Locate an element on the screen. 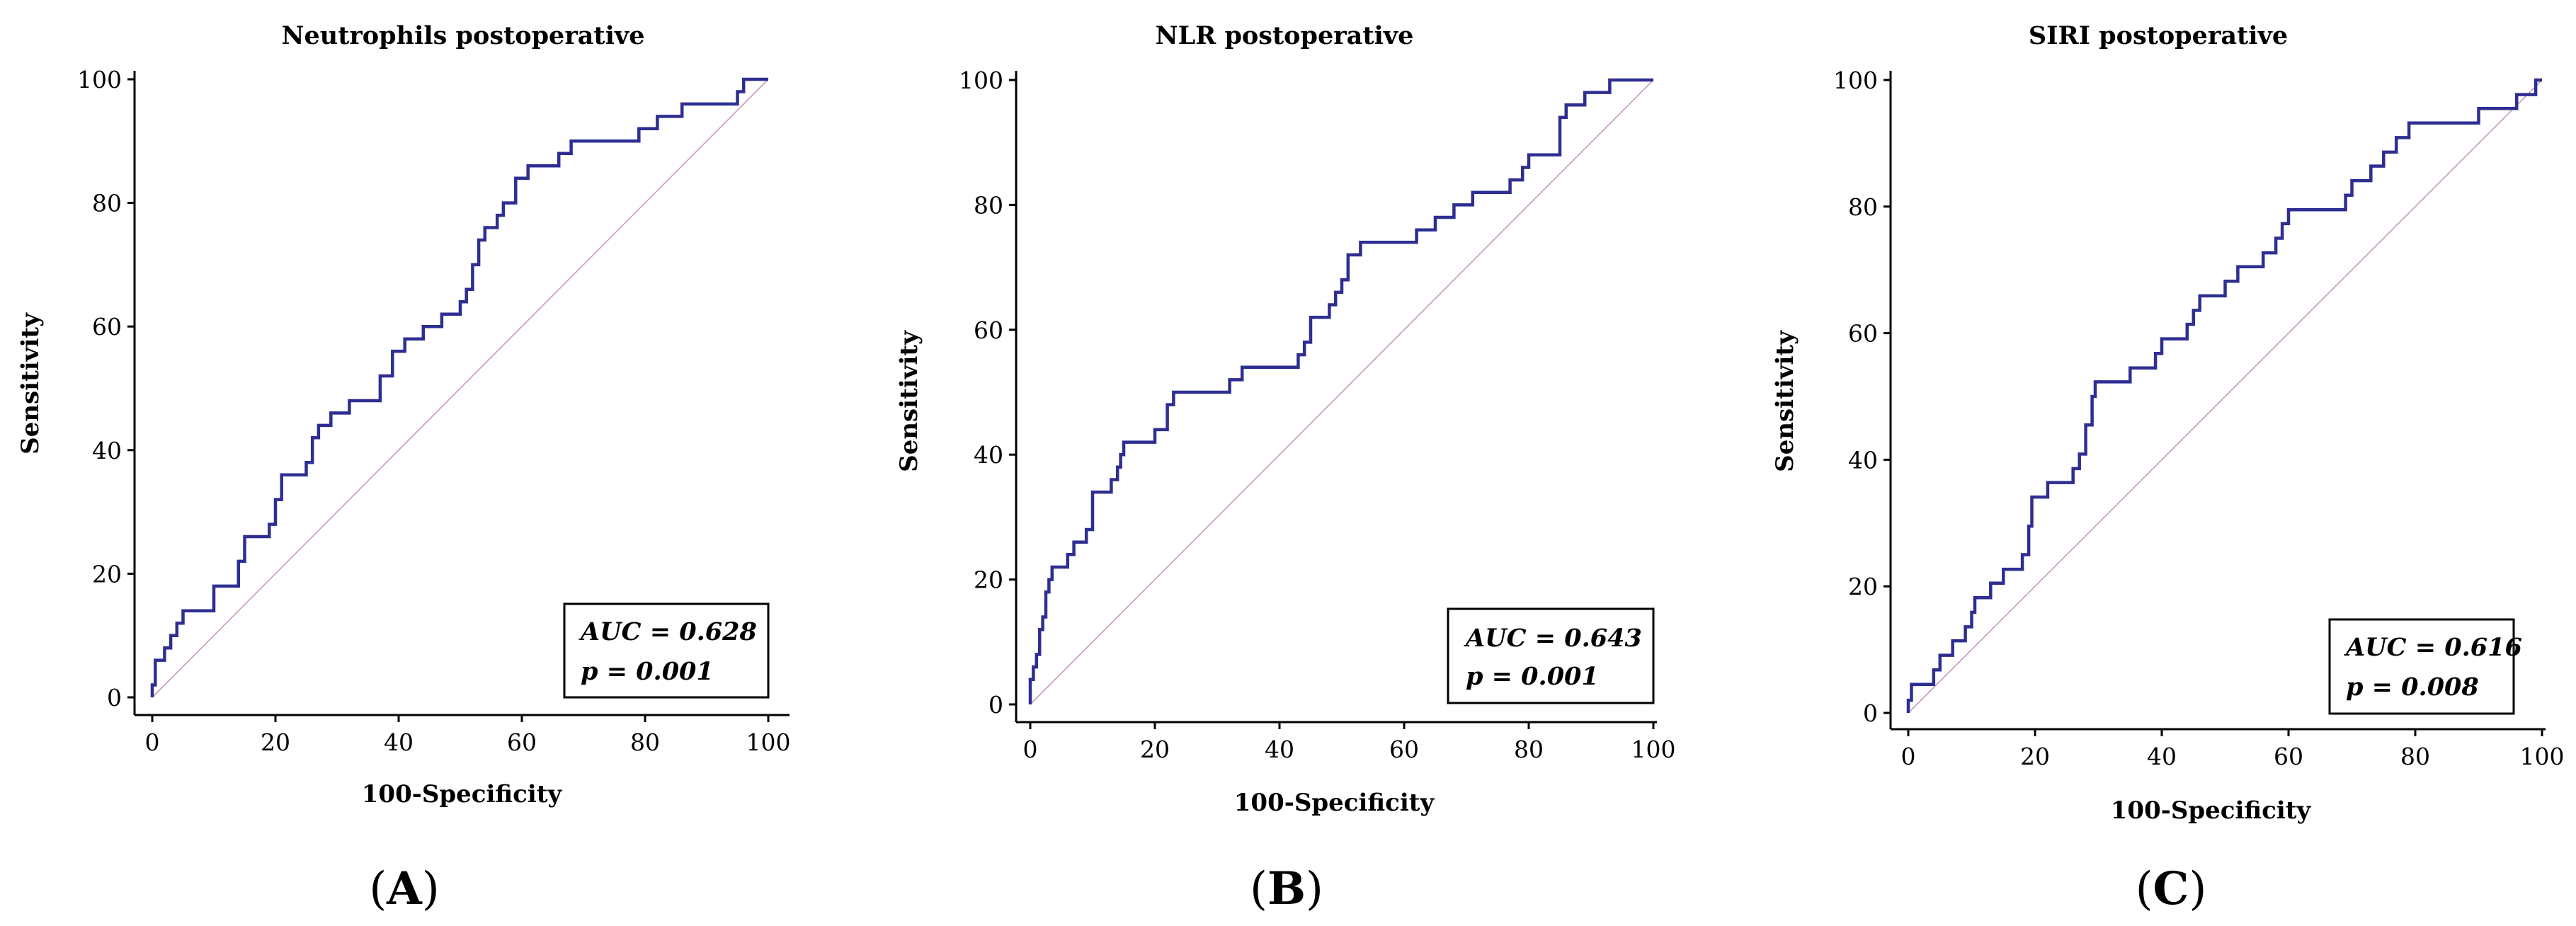 Image resolution: width=2576 pixels, height=926 pixels. chart-a-y-axis-title: Sensitivity is located at coordinates (30, 384).